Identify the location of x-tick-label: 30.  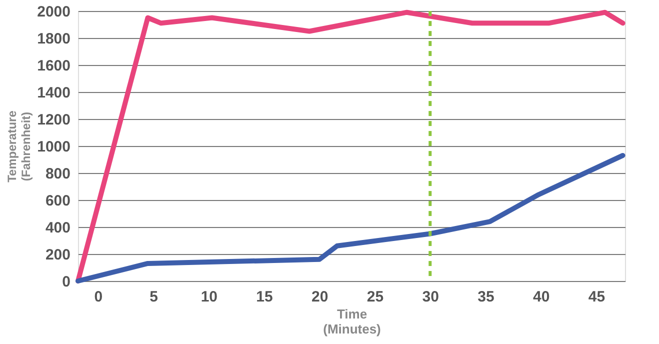
(430, 297).